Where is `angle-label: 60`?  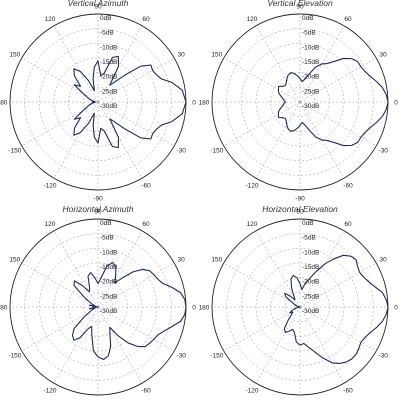 angle-label: 60 is located at coordinates (146, 19).